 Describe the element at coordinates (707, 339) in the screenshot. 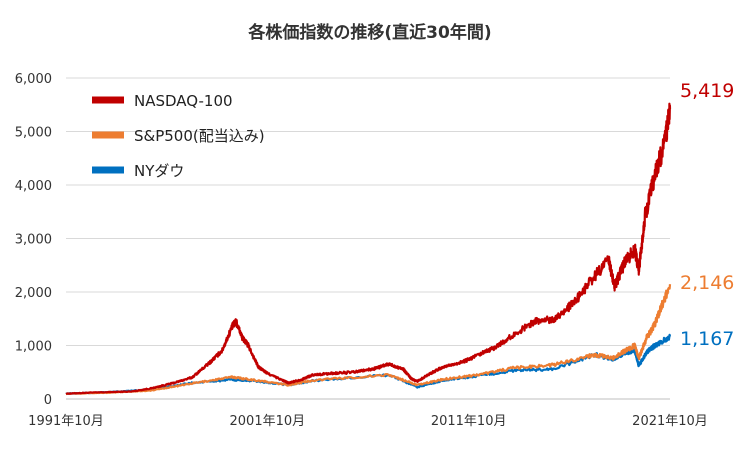

I see `series-end-label: 1,167` at that location.